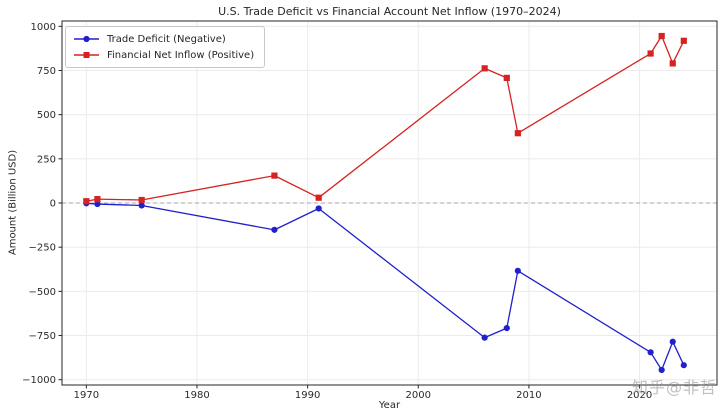 This screenshot has height=418, width=720. I want to click on y-tick-label: −1000, so click(39, 380).